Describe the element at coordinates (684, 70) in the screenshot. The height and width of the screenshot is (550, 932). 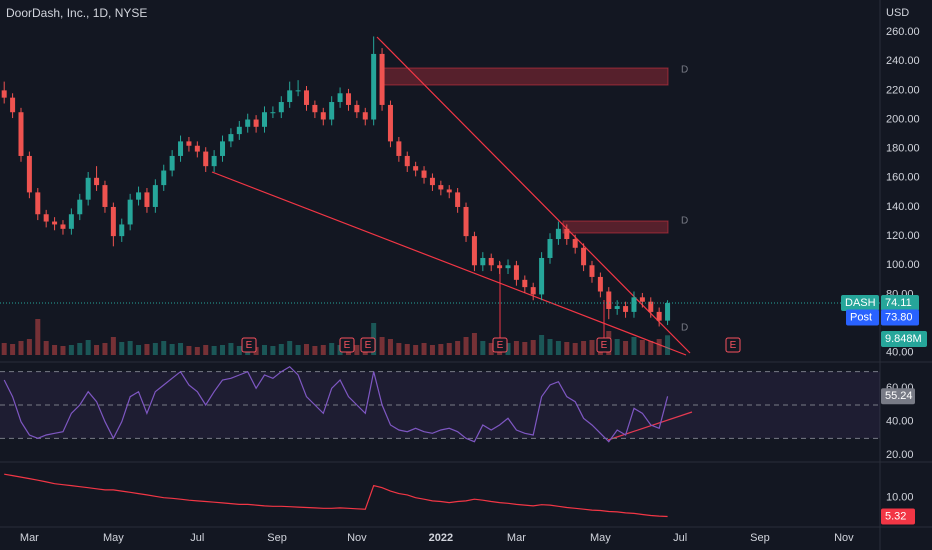
I see `zone-label: D` at that location.